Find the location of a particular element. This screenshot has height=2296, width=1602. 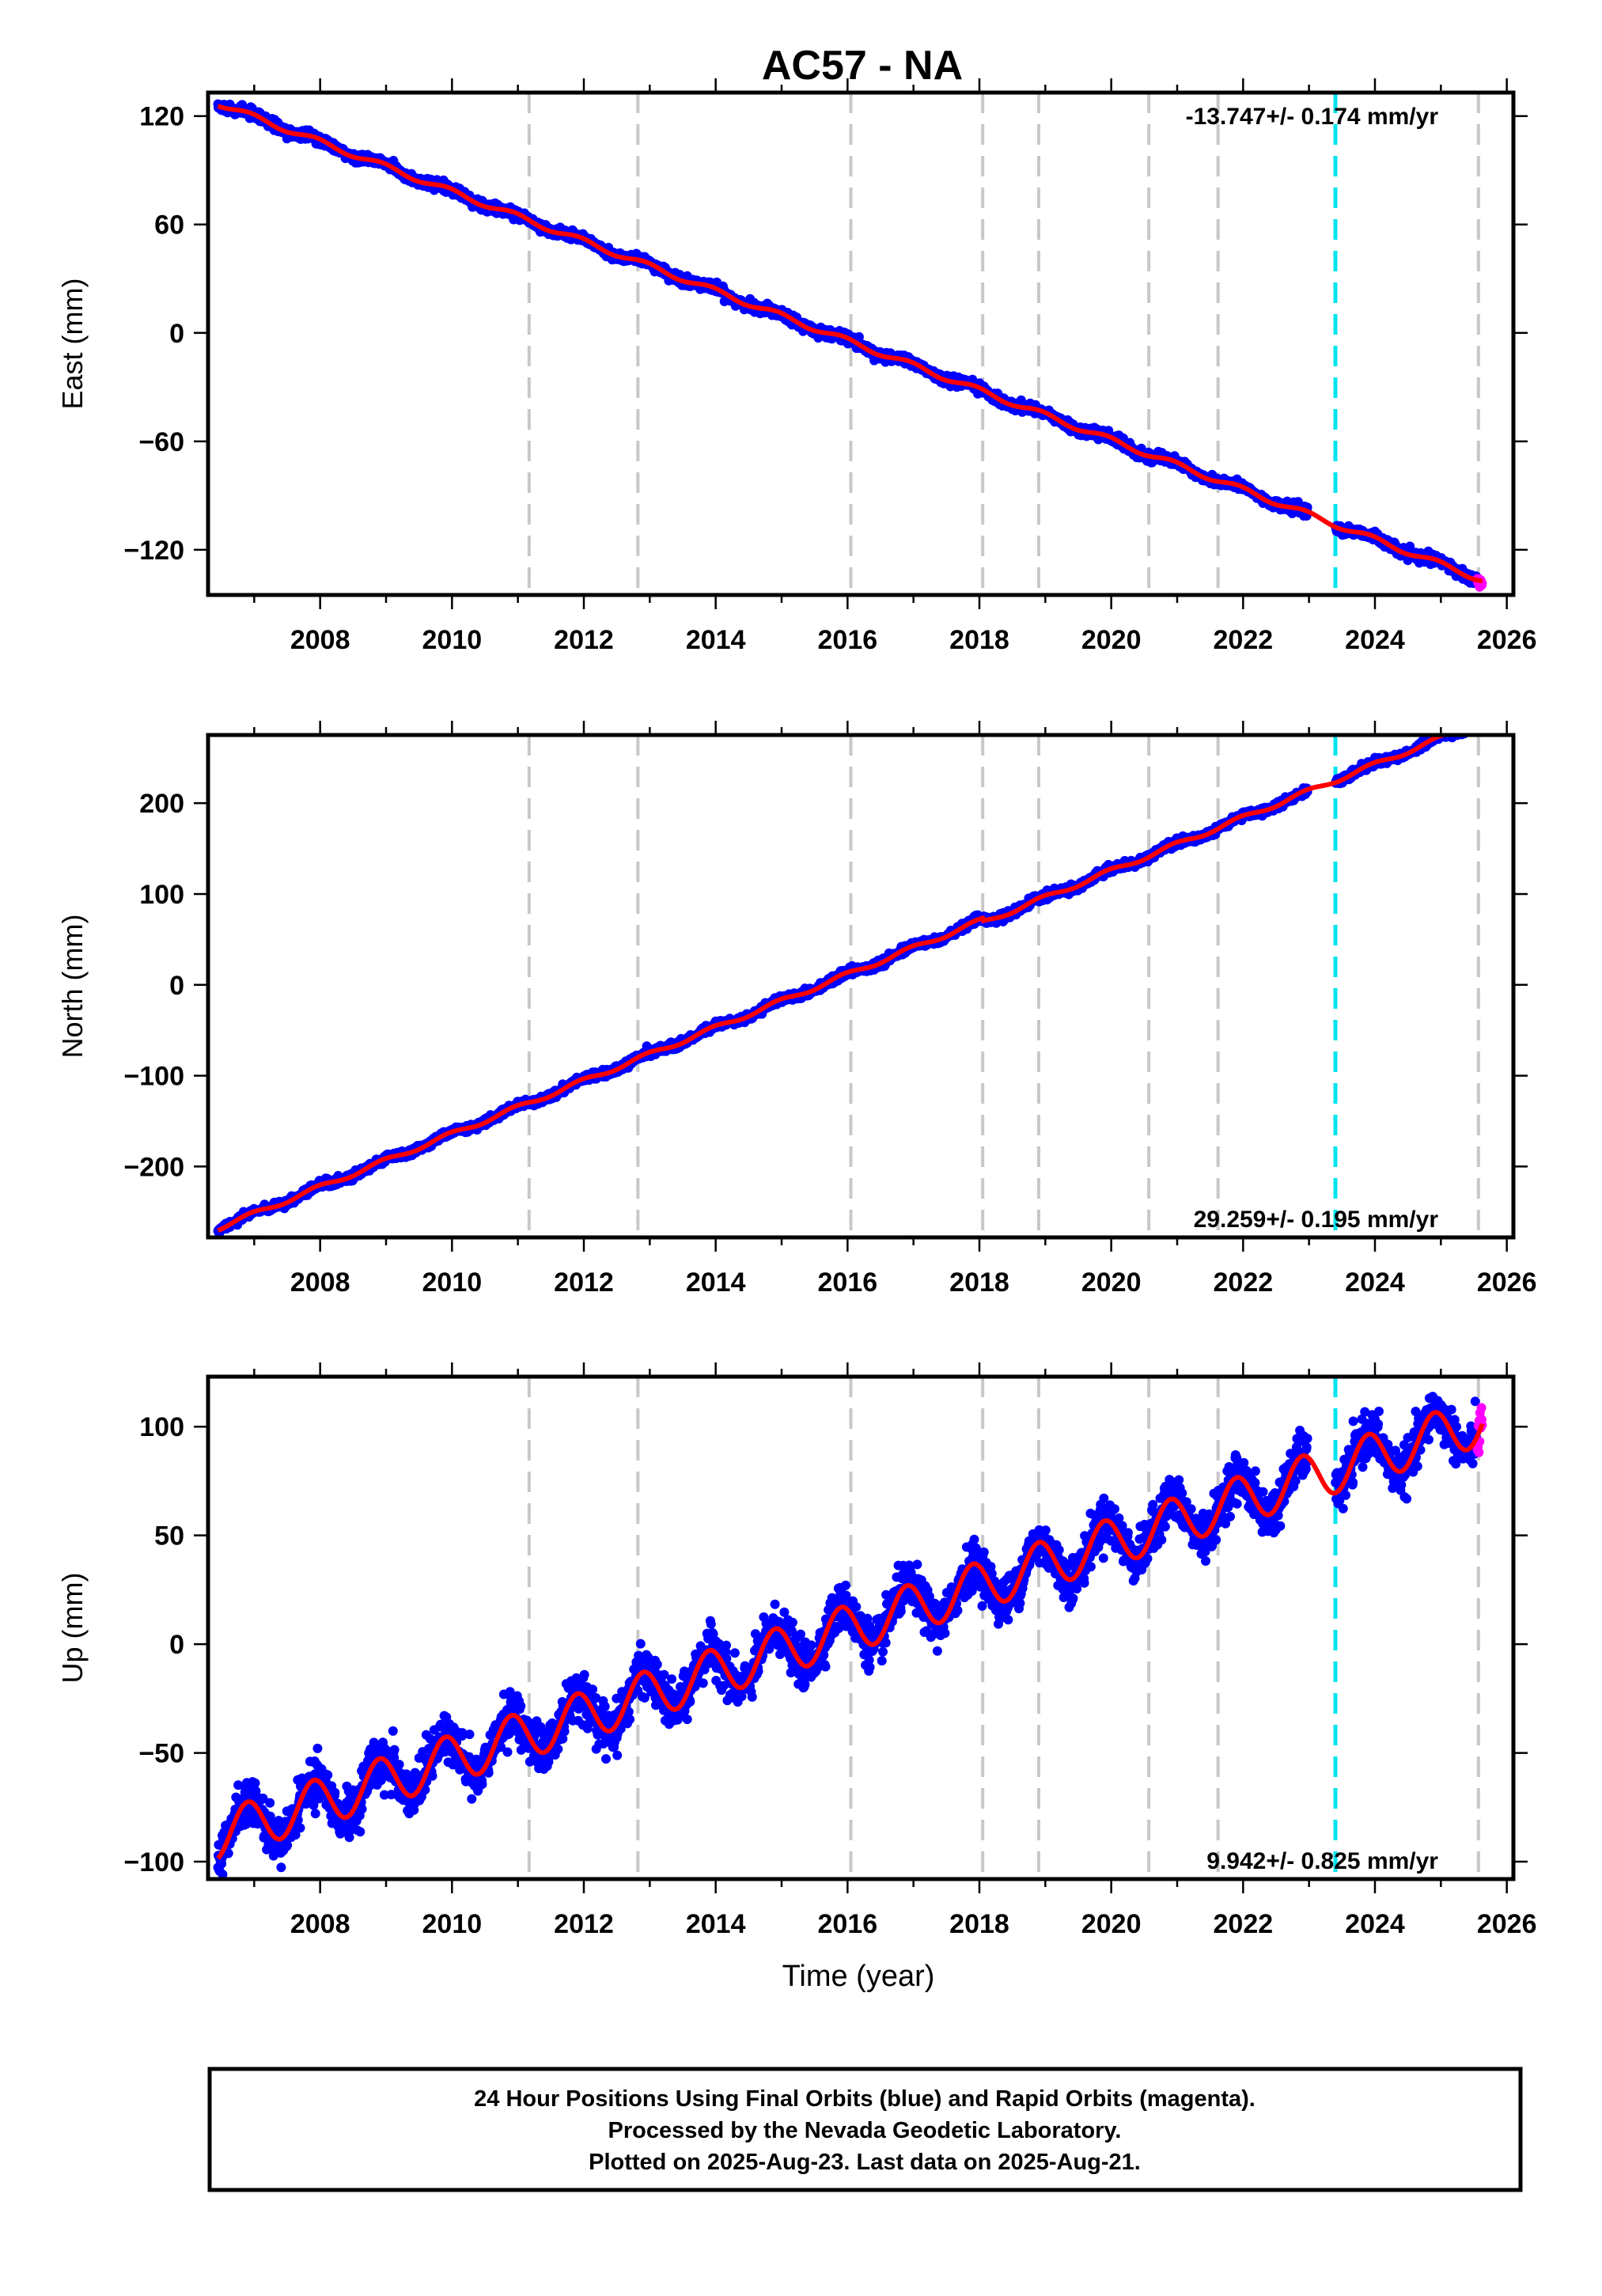

x-tick-label: 2016 is located at coordinates (848, 640).